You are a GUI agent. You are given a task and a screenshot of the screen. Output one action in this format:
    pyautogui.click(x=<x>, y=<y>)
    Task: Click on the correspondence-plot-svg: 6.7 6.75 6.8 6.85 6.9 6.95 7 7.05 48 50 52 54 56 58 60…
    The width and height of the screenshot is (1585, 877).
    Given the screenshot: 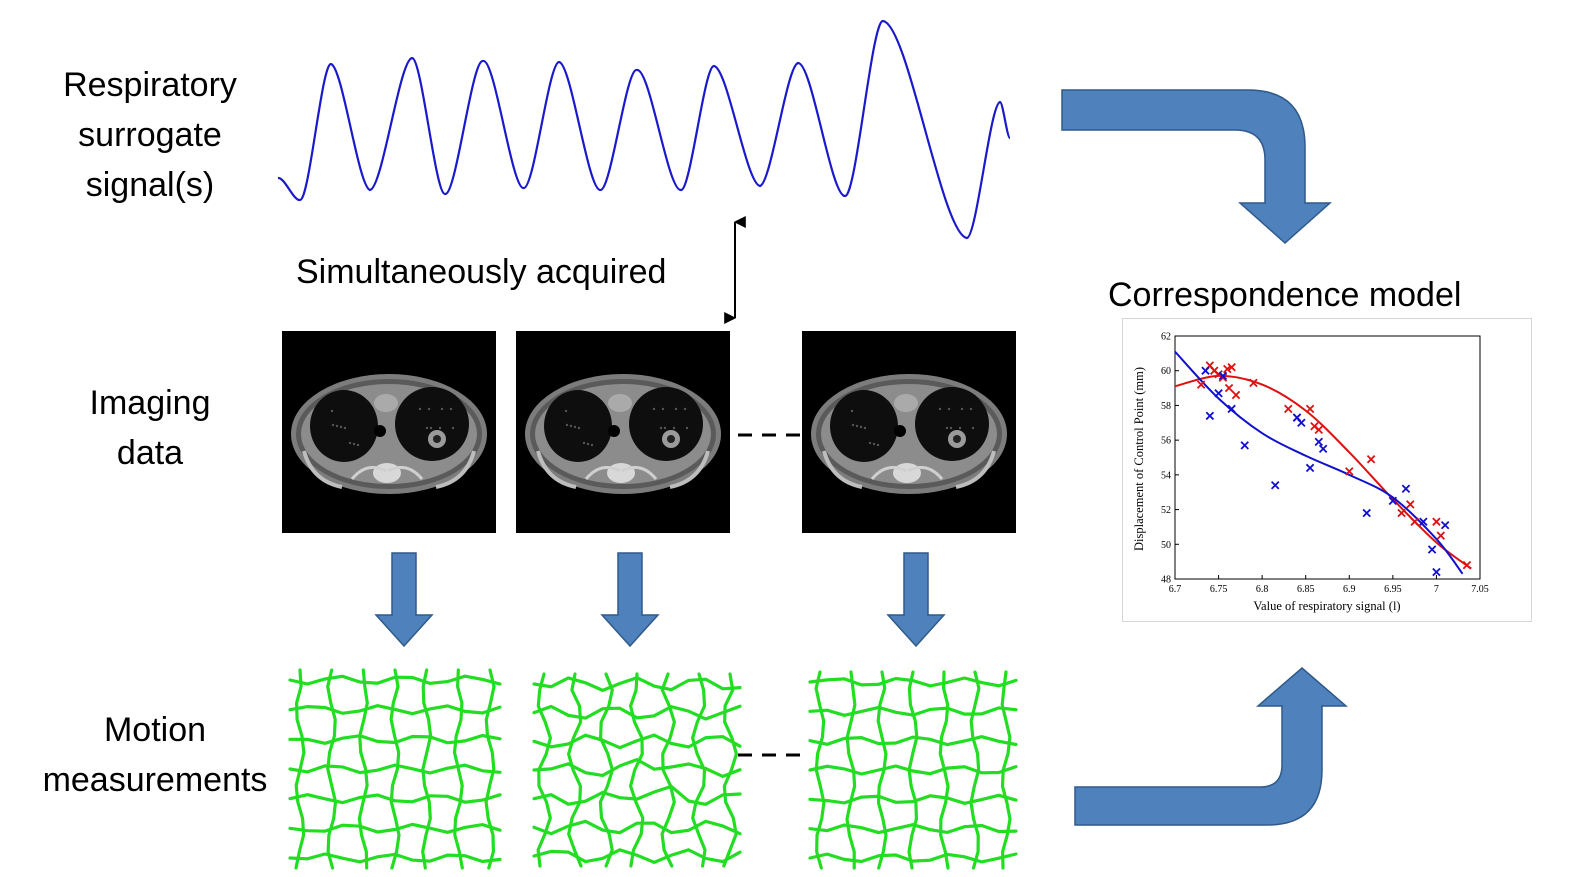 What is the action you would take?
    pyautogui.click(x=1310, y=473)
    